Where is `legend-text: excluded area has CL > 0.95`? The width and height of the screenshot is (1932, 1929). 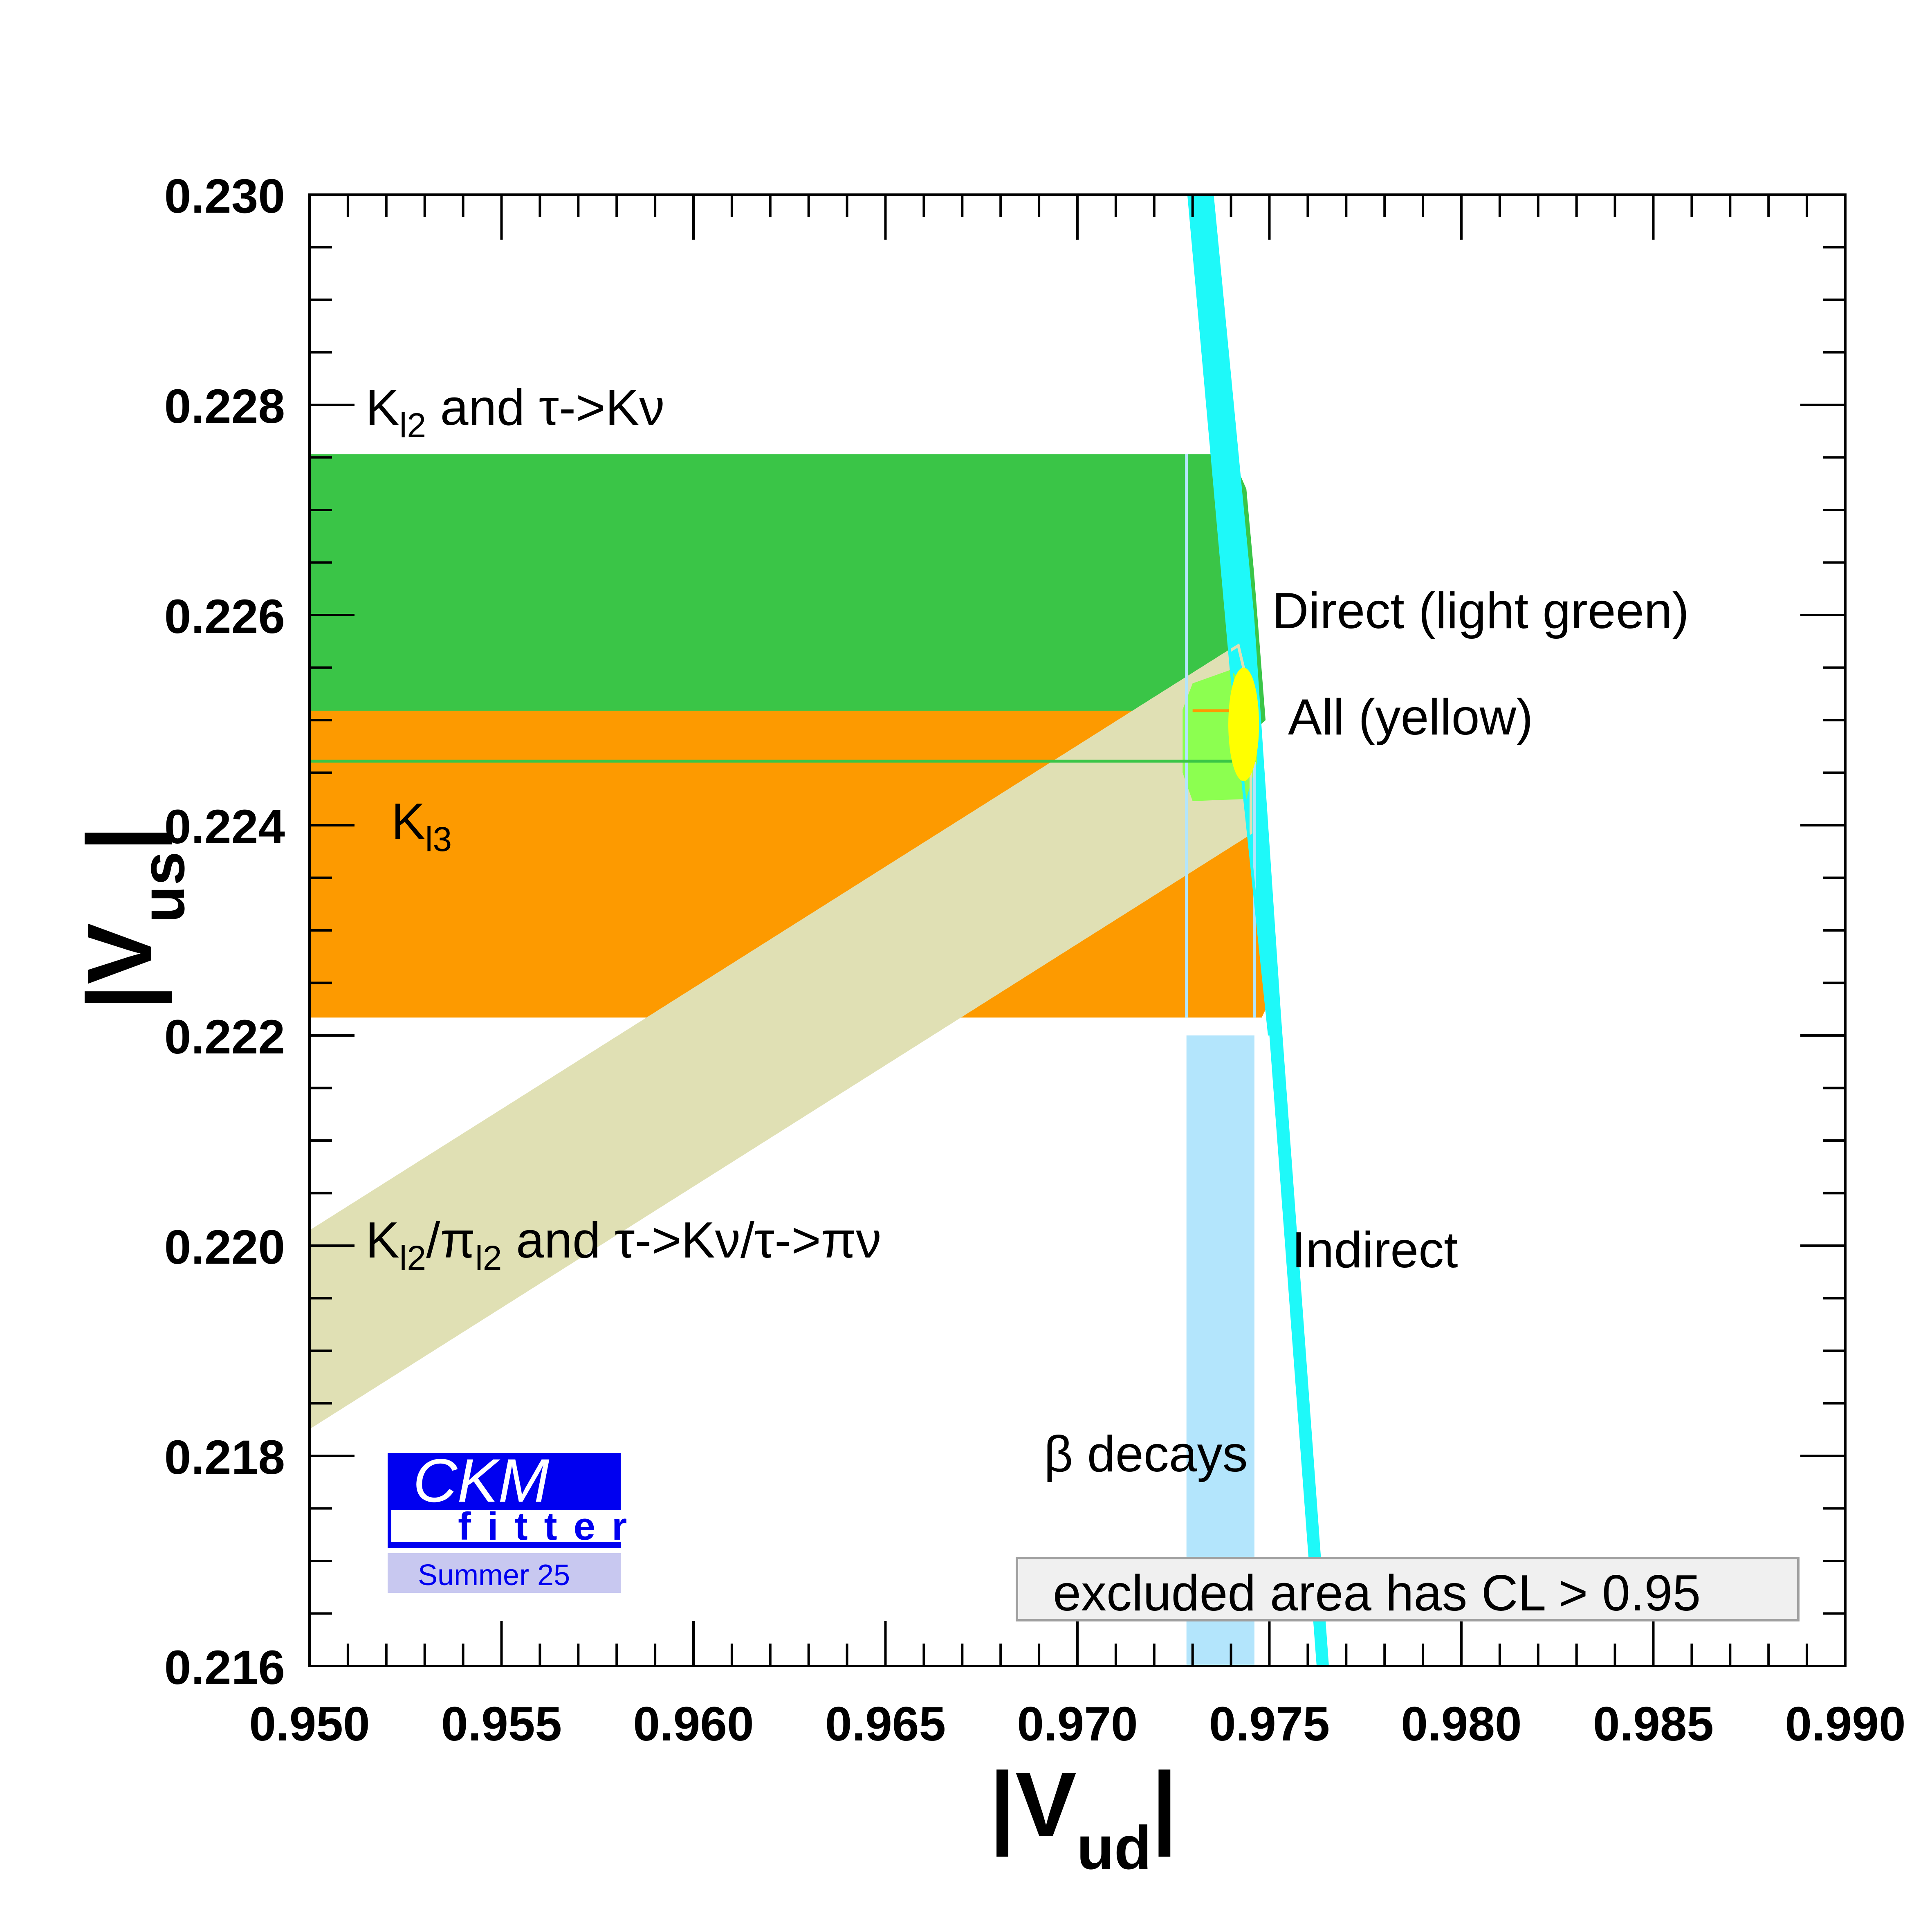
legend-text: excluded area has CL > 0.95 is located at coordinates (1377, 1593).